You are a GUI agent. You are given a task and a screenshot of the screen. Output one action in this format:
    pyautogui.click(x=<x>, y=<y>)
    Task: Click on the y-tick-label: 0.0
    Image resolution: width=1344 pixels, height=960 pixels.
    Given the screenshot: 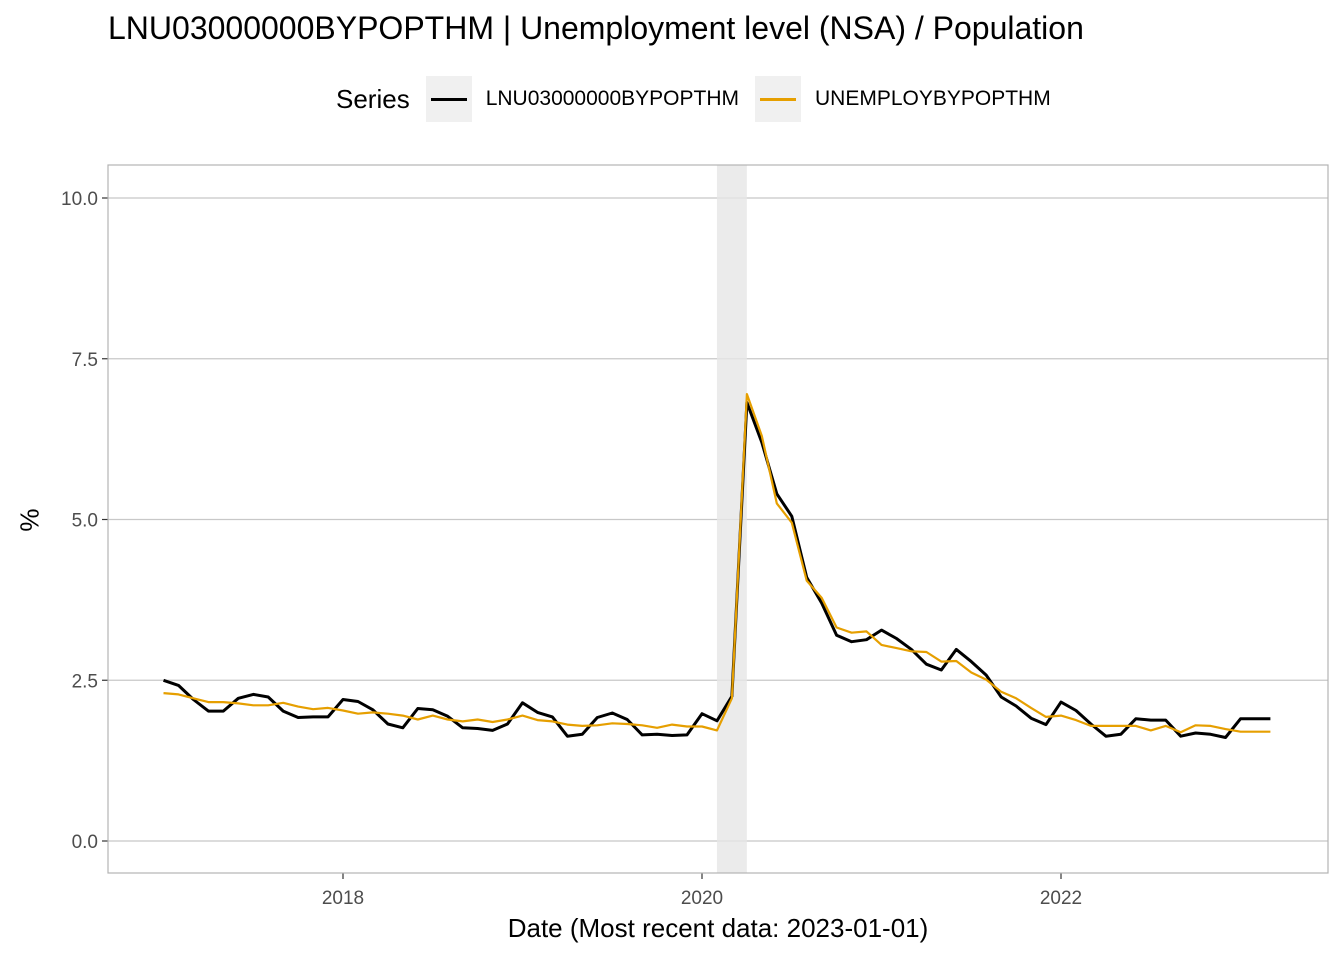 What is the action you would take?
    pyautogui.click(x=85, y=842)
    